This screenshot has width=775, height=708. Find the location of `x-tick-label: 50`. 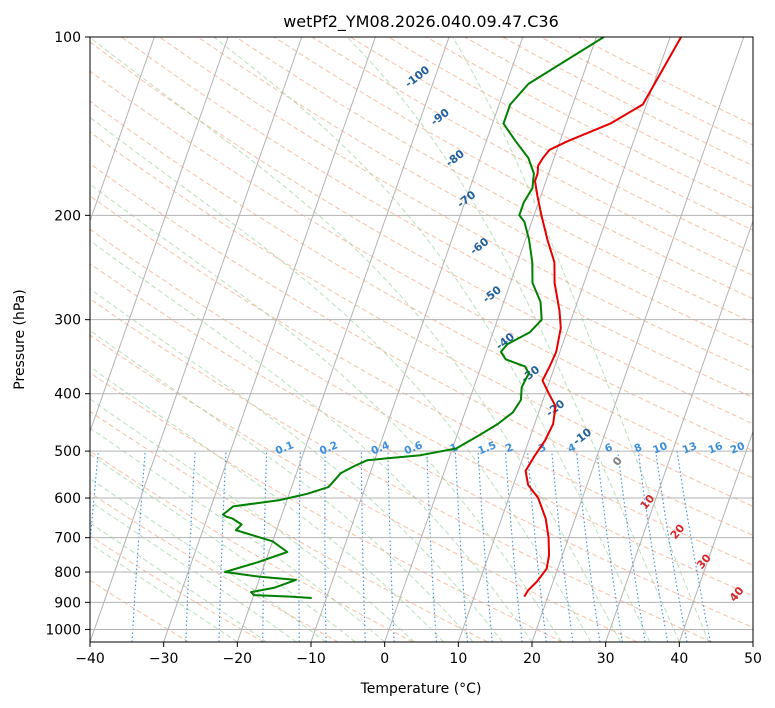

x-tick-label: 50 is located at coordinates (753, 659).